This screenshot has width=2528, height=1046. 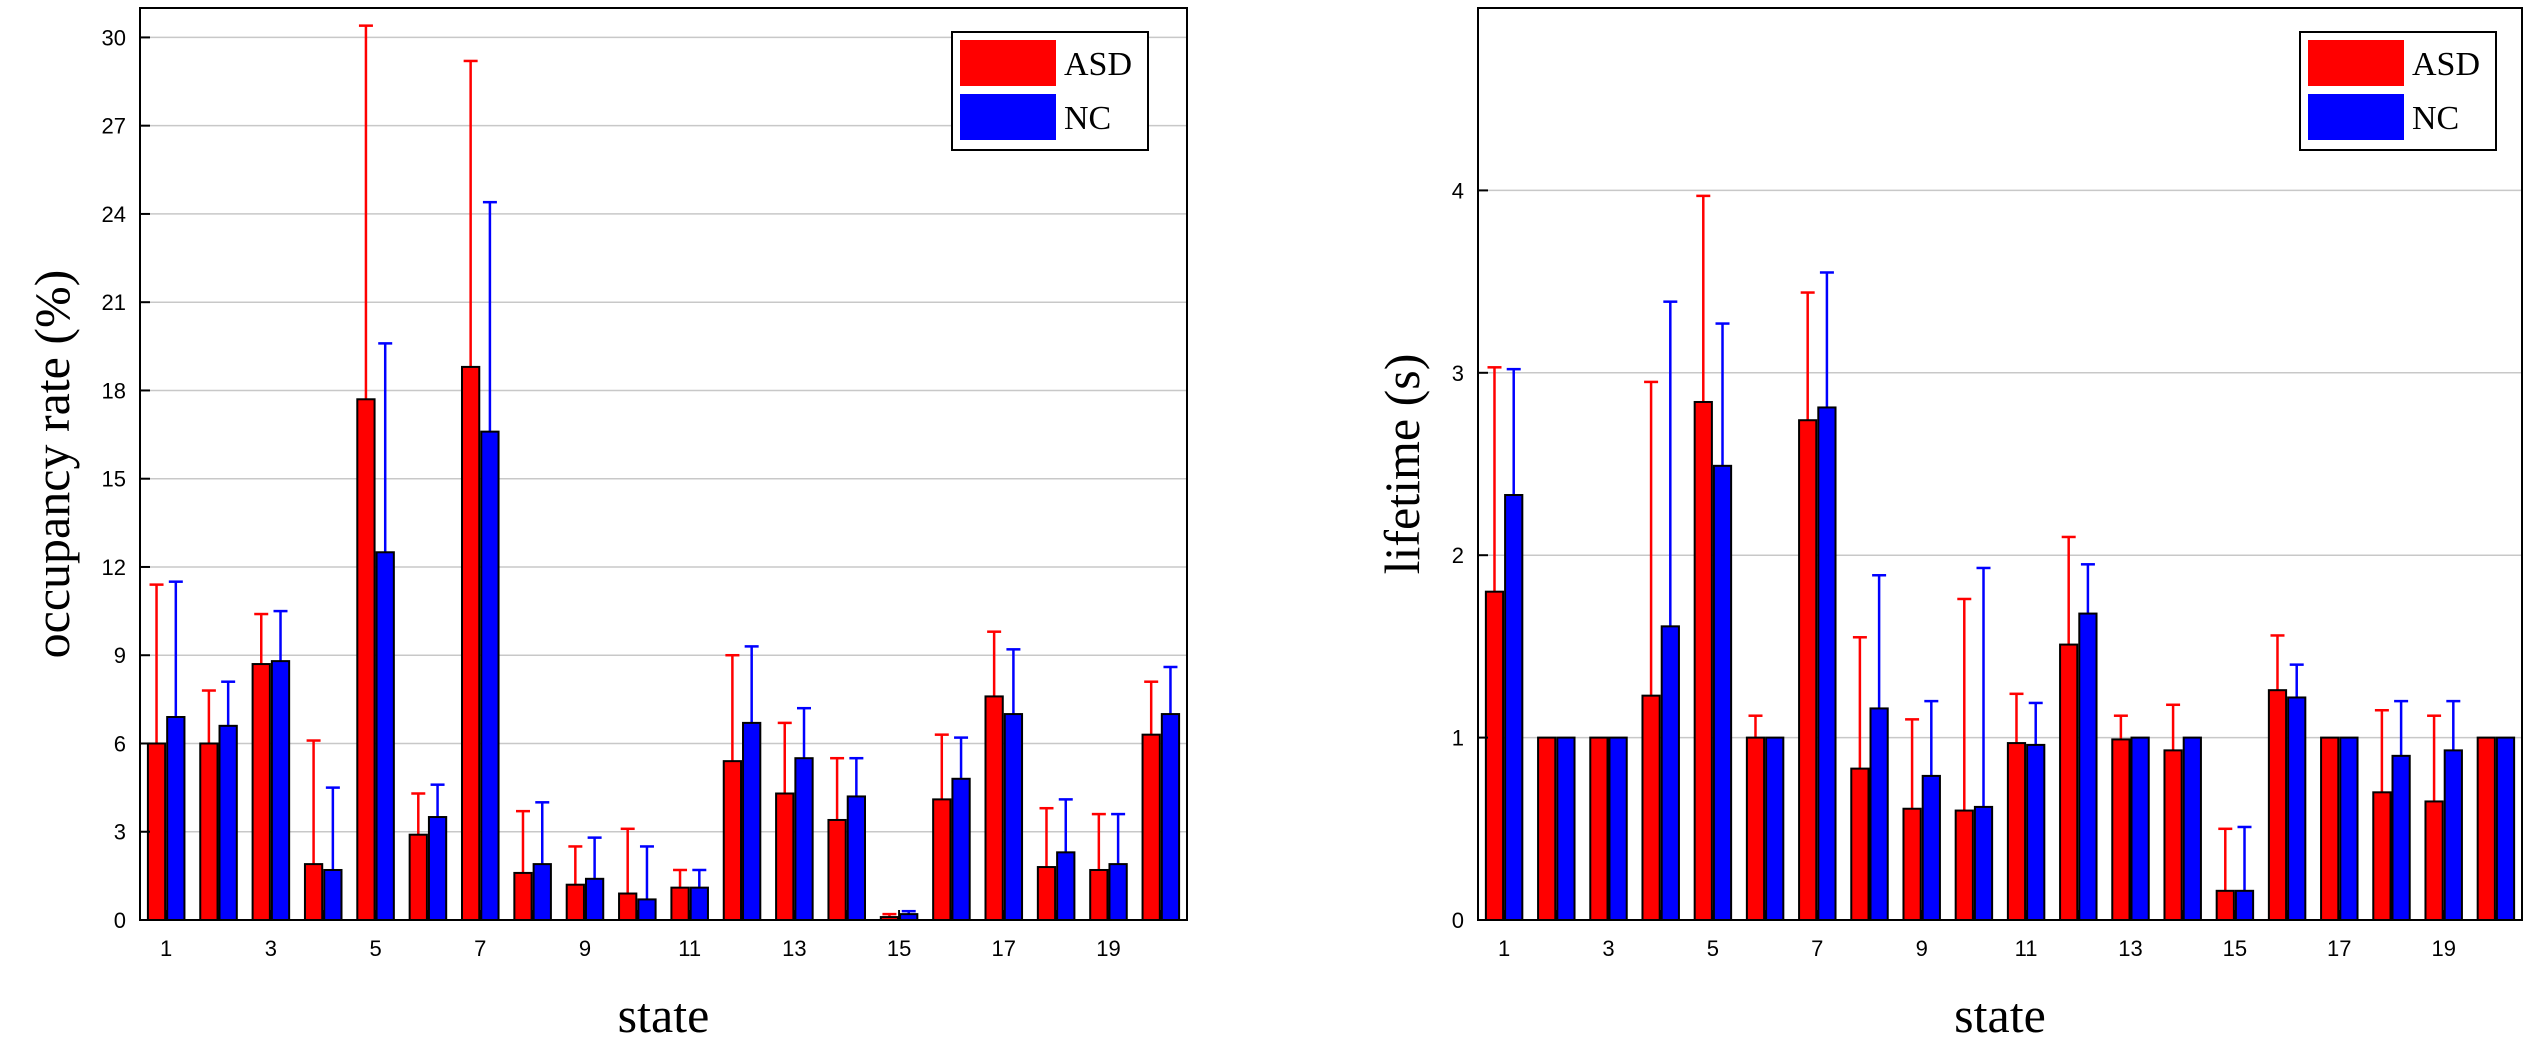 What do you see at coordinates (794, 948) in the screenshot?
I see `x-tick-label: 13` at bounding box center [794, 948].